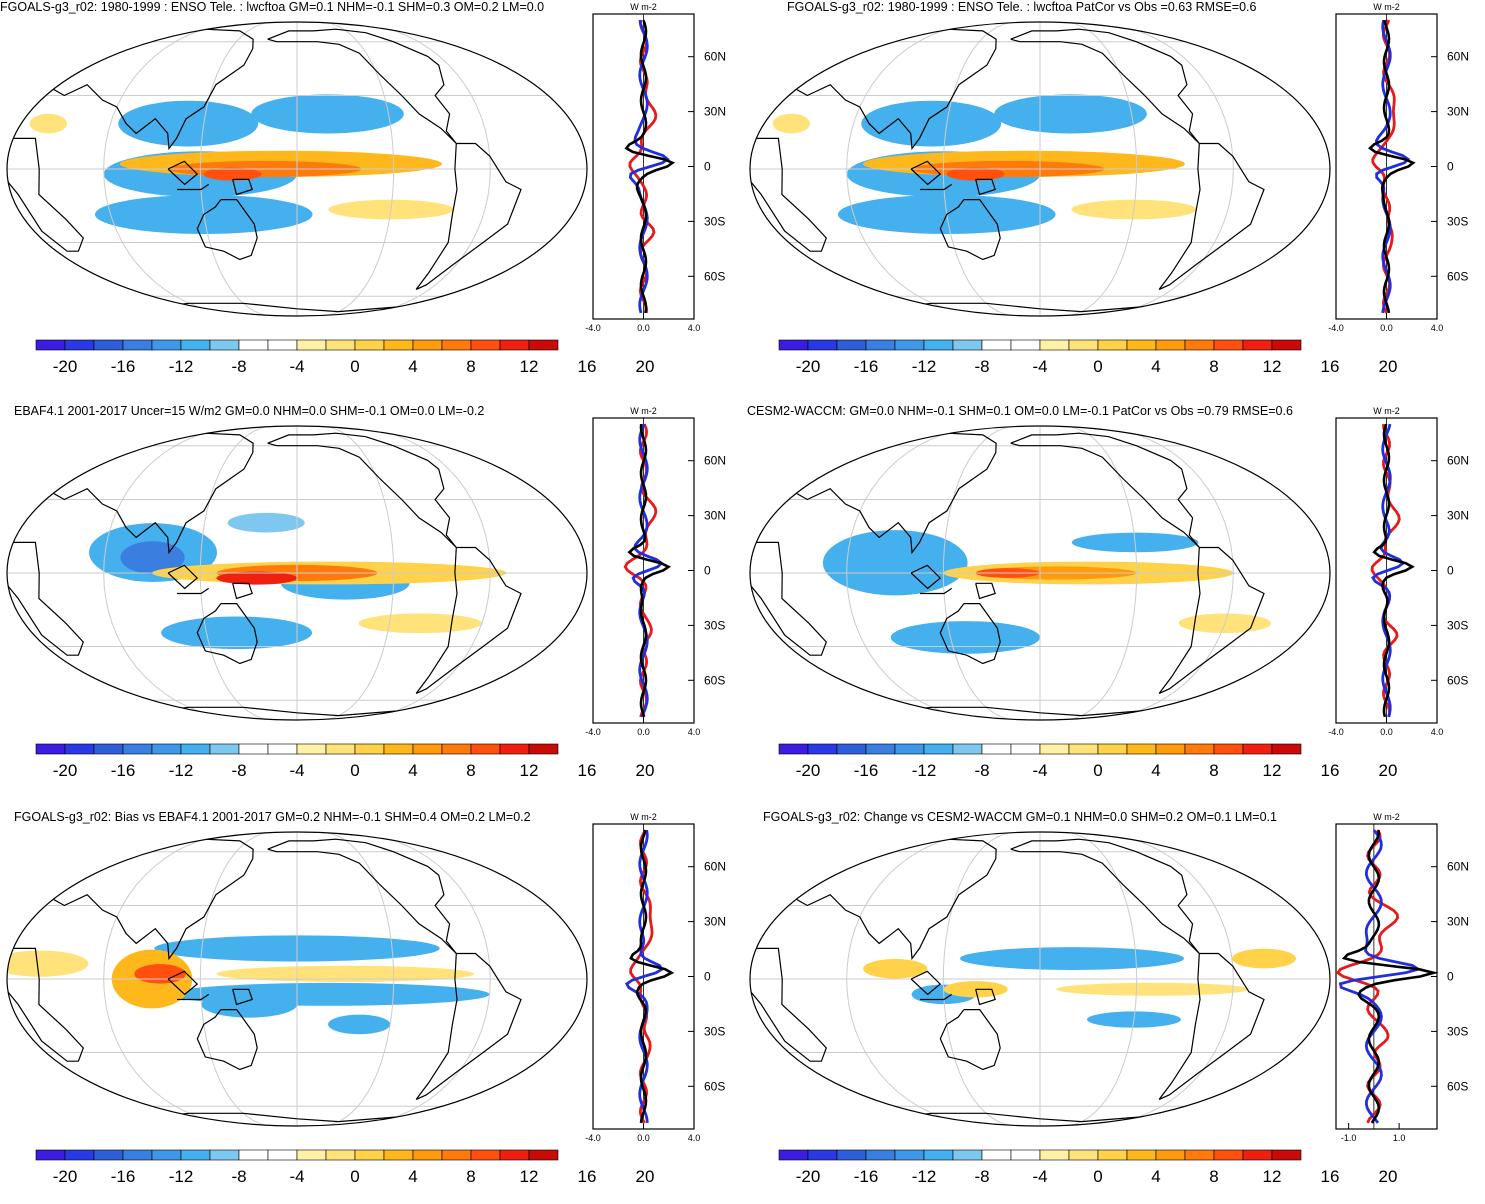  Describe the element at coordinates (1399, 1138) in the screenshot. I see `x-tick-label: 1.0` at that location.